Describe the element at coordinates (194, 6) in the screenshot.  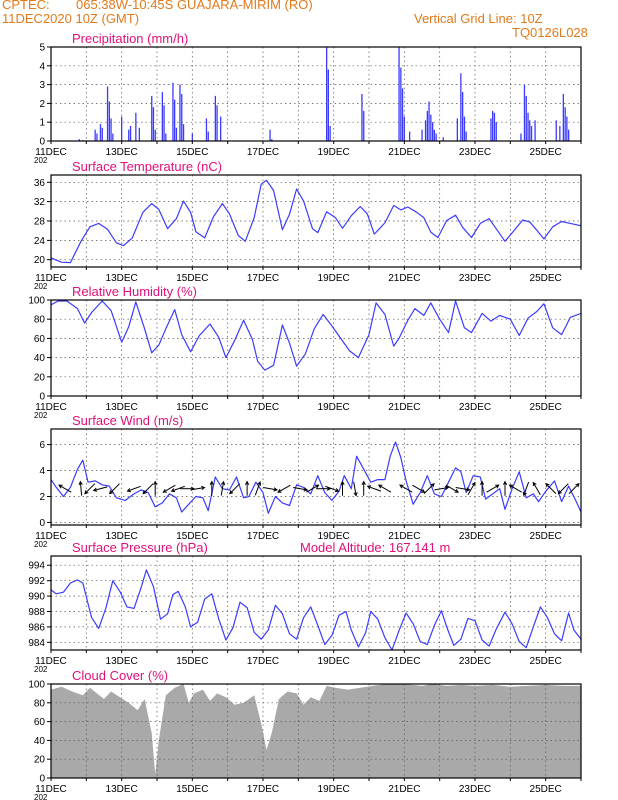
I see `location-label: 065:38W-10:45S GUAJARA-MIRIM (RO)` at that location.